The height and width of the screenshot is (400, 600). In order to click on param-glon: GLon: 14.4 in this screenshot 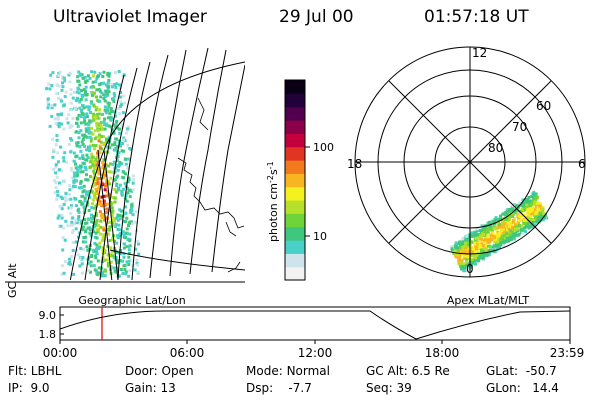, I will do `click(522, 388)`.